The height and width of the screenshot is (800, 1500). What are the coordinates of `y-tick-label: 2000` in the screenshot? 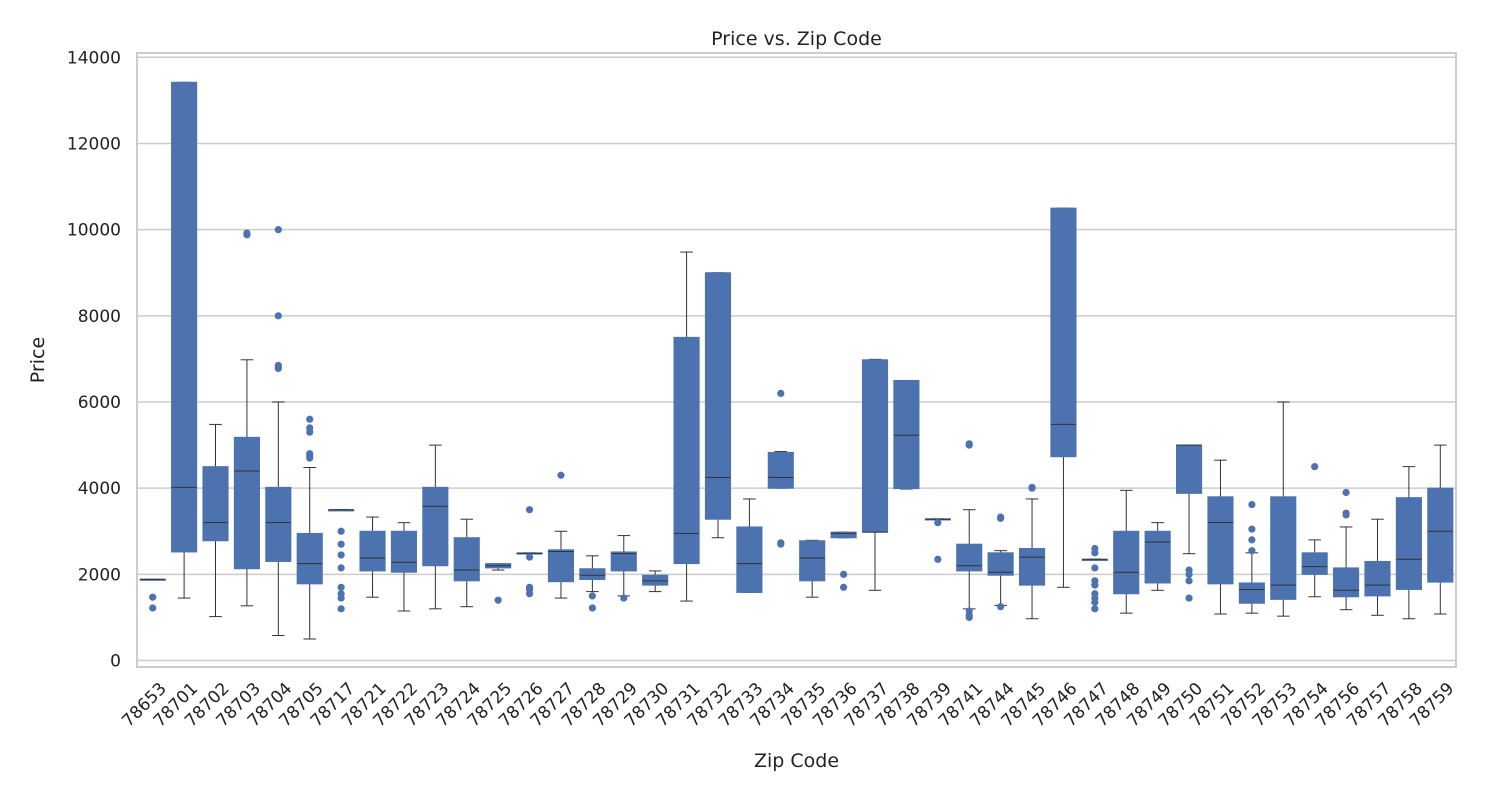 It's located at (99, 575).